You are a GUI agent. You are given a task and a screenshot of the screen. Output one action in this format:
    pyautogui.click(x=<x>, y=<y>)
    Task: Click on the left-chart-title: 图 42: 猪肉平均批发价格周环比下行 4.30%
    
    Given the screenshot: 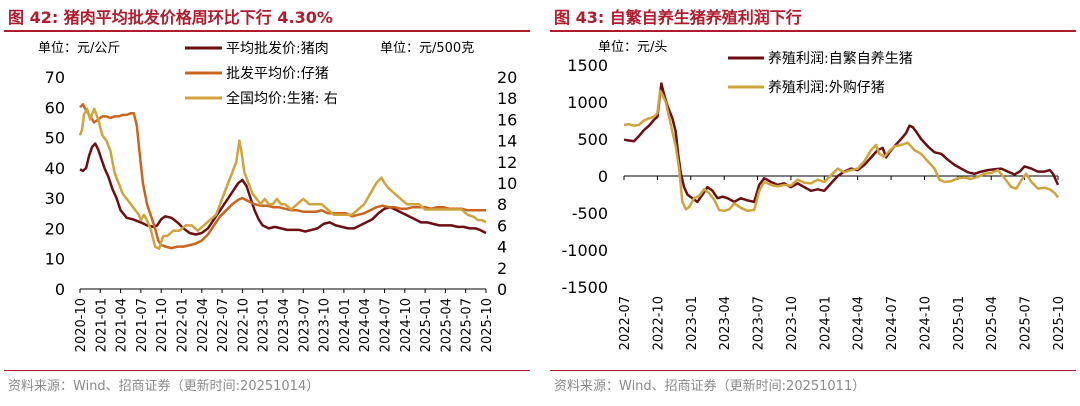 What is the action you would take?
    pyautogui.click(x=170, y=17)
    